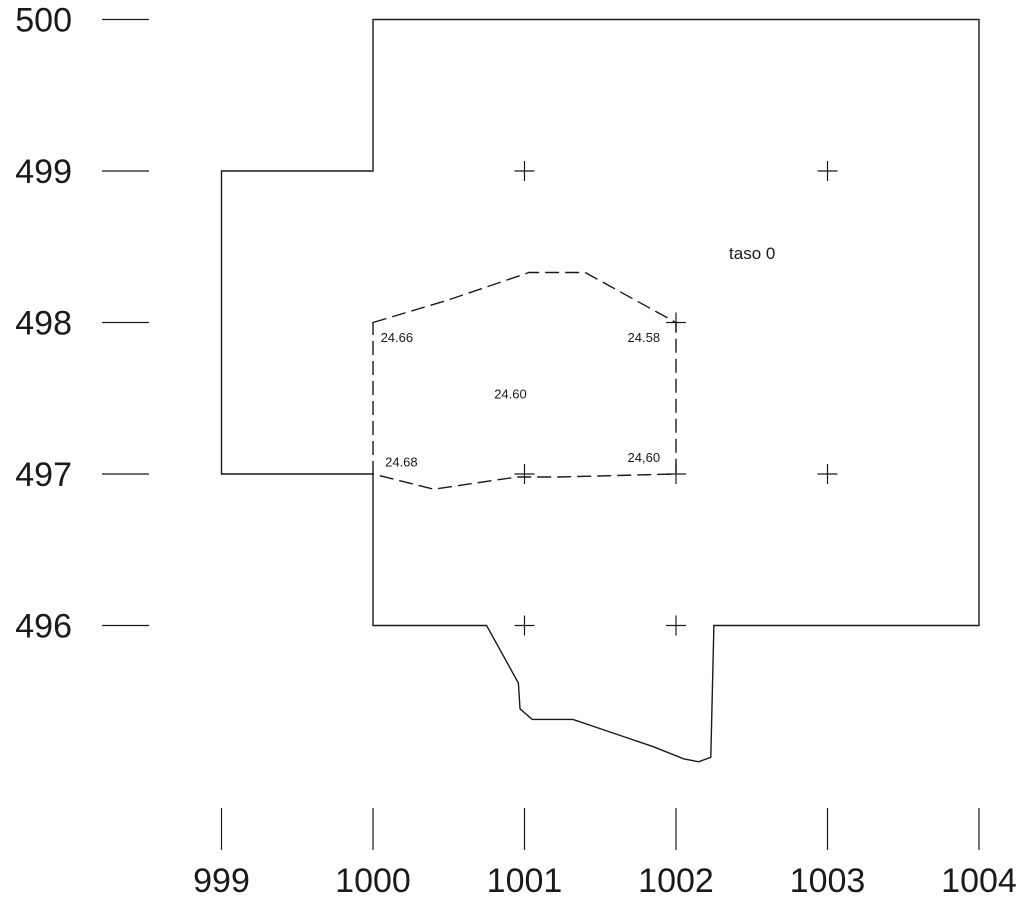 This screenshot has width=1024, height=899. What do you see at coordinates (644, 457) in the screenshot?
I see `level-label: 24,60` at bounding box center [644, 457].